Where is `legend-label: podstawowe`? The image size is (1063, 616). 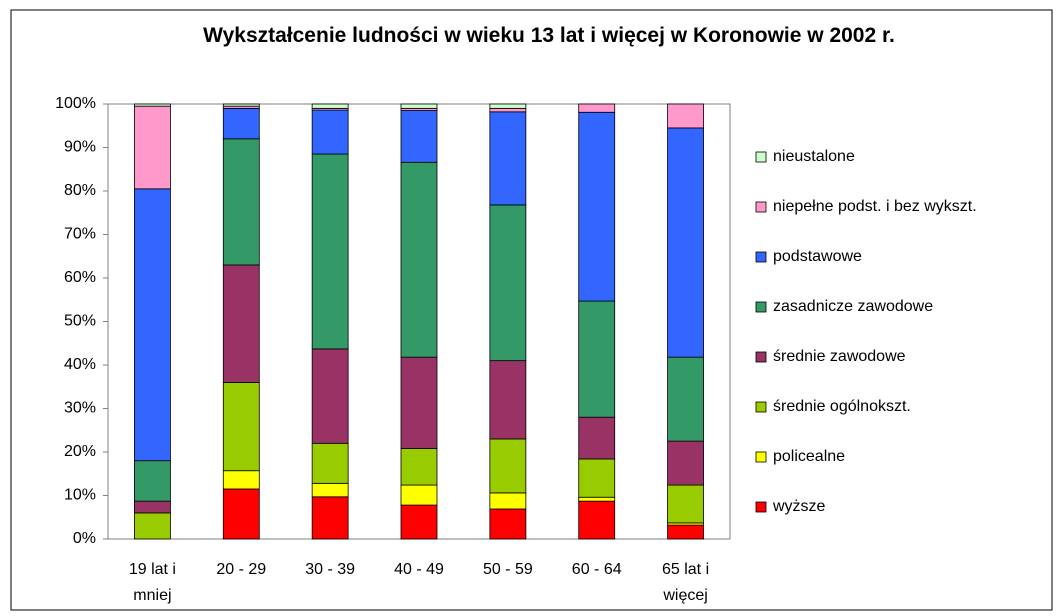 legend-label: podstawowe is located at coordinates (817, 256).